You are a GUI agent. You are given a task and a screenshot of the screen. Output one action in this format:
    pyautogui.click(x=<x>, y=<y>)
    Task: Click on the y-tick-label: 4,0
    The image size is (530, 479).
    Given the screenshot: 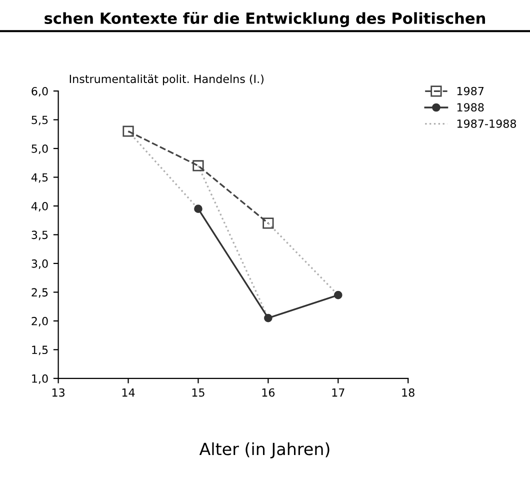 What is the action you would take?
    pyautogui.click(x=39, y=207)
    